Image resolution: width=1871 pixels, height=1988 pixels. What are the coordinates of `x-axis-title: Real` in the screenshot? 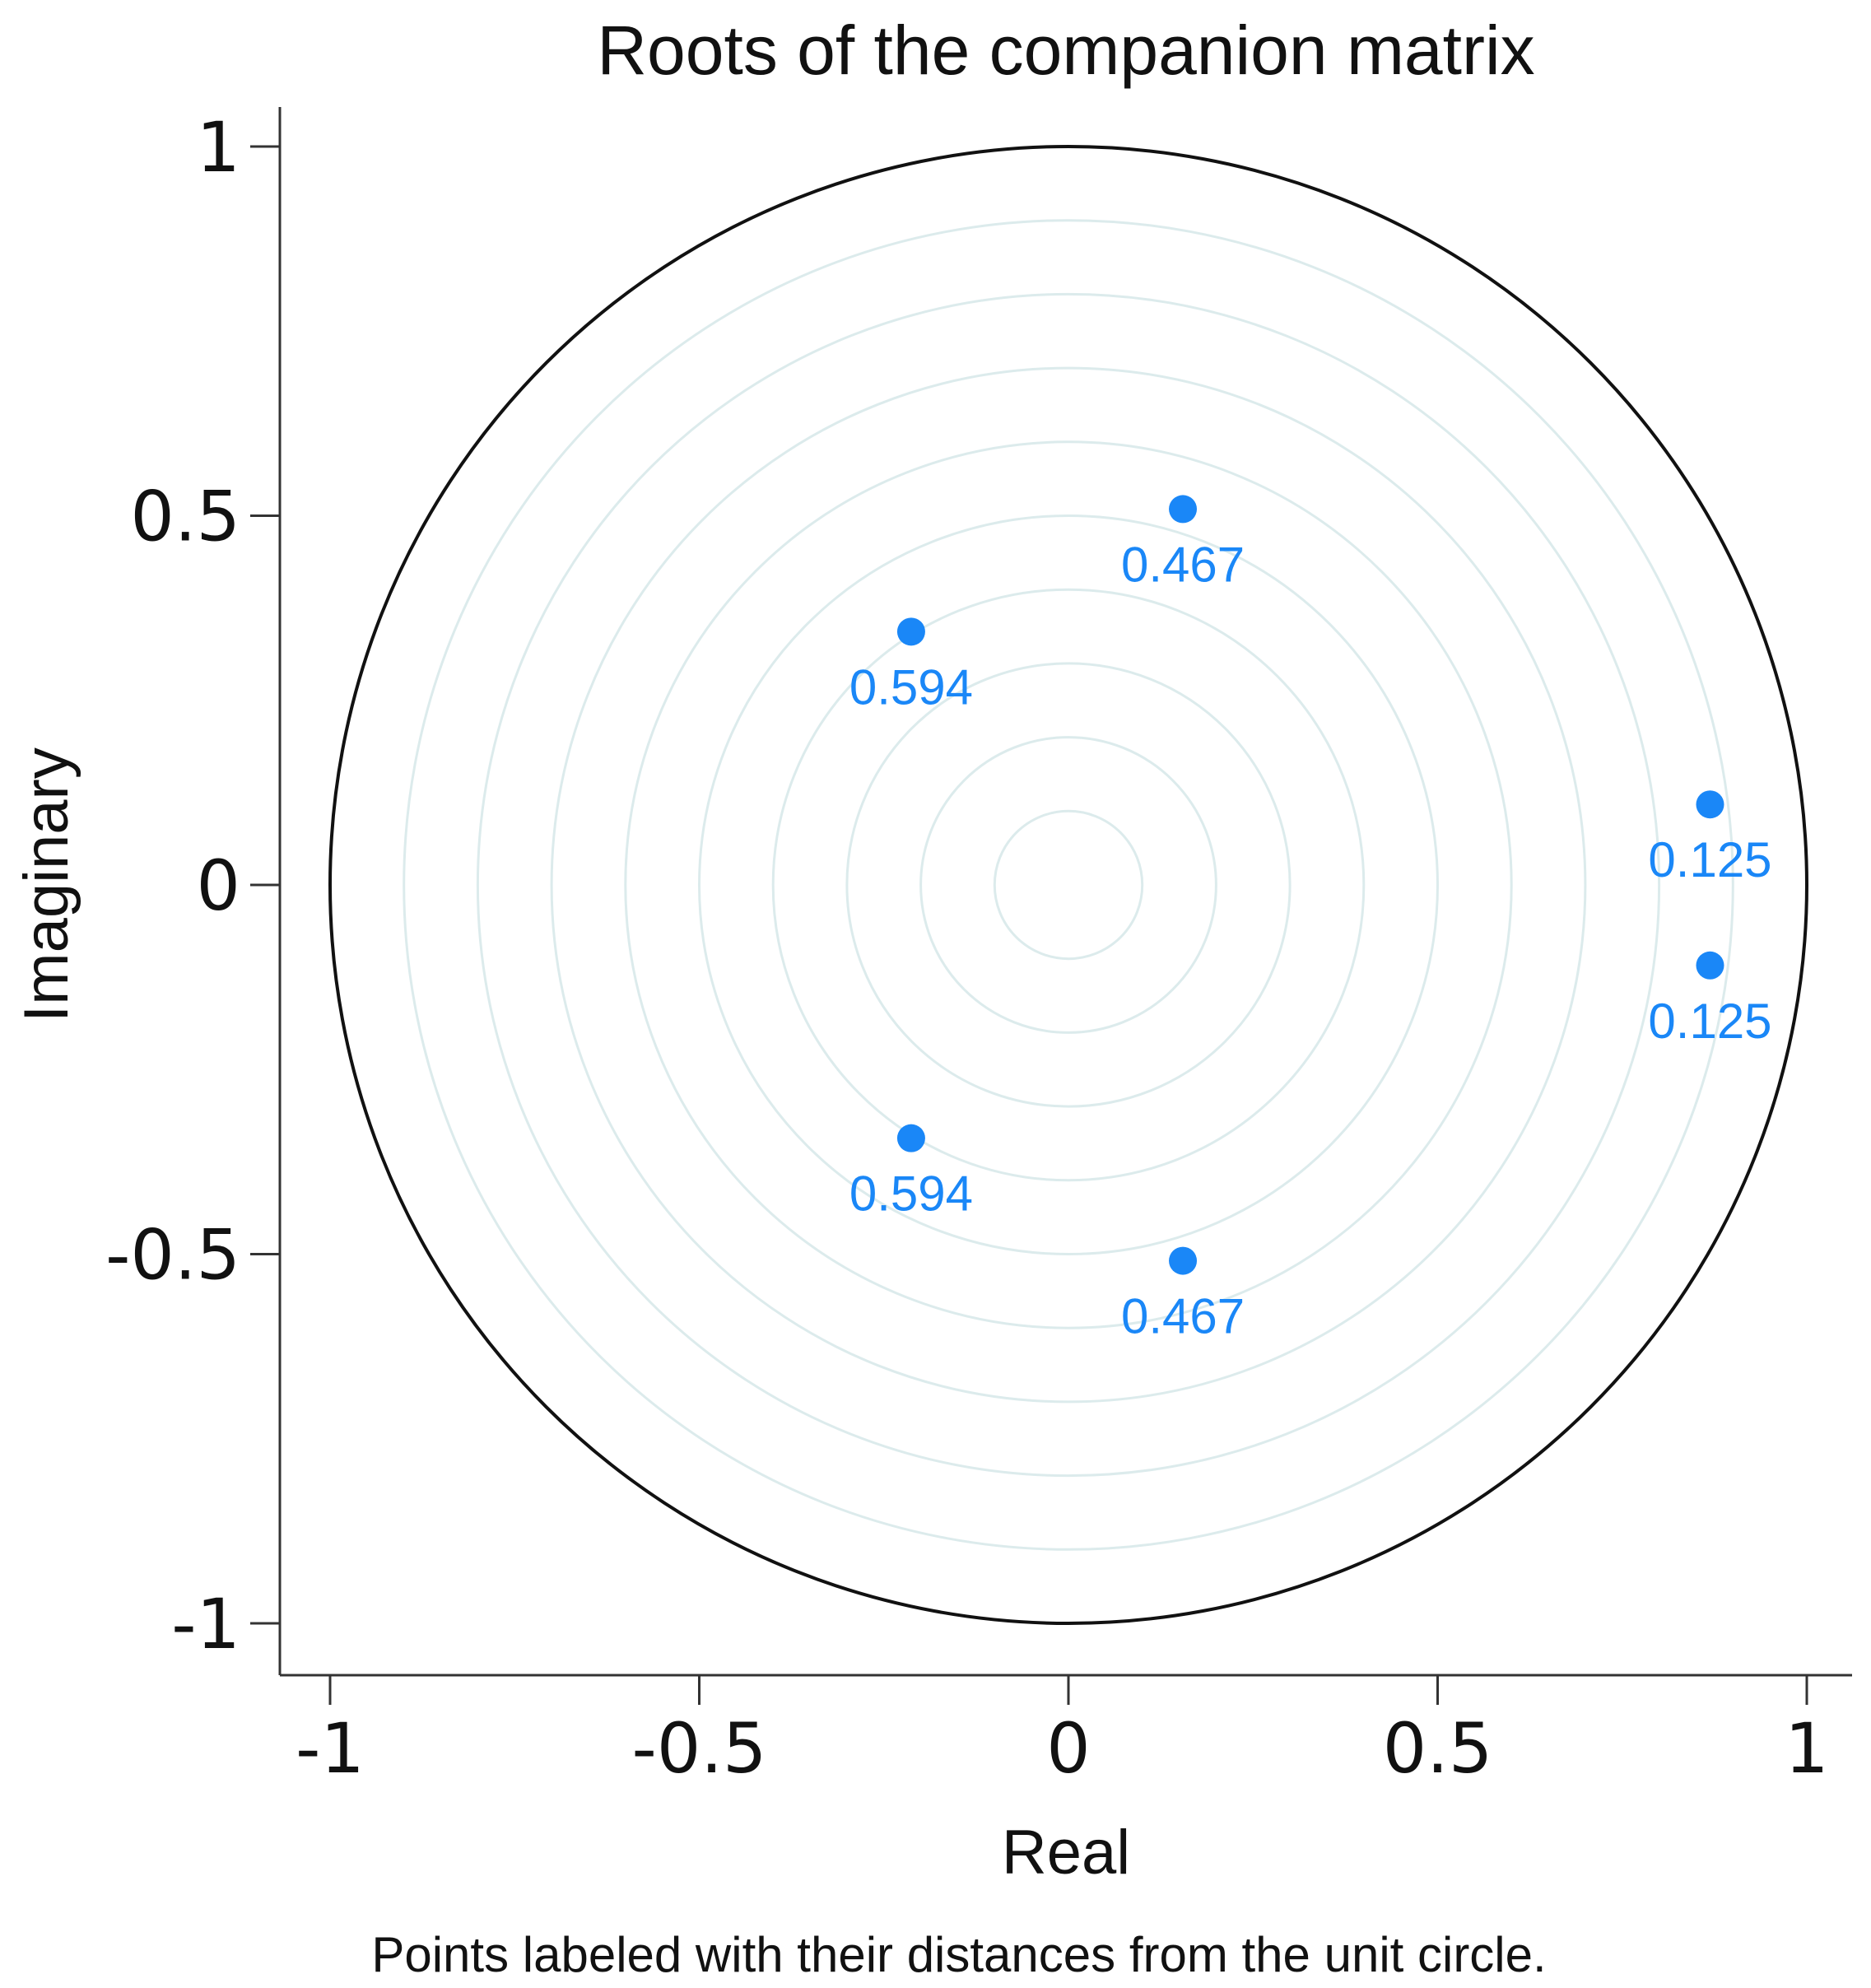 It's located at (1066, 1853).